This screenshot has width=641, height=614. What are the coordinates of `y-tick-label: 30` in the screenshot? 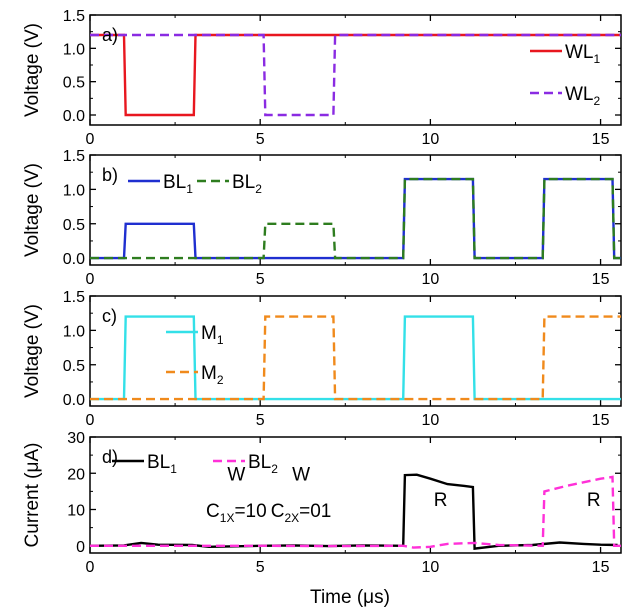 It's located at (76, 438).